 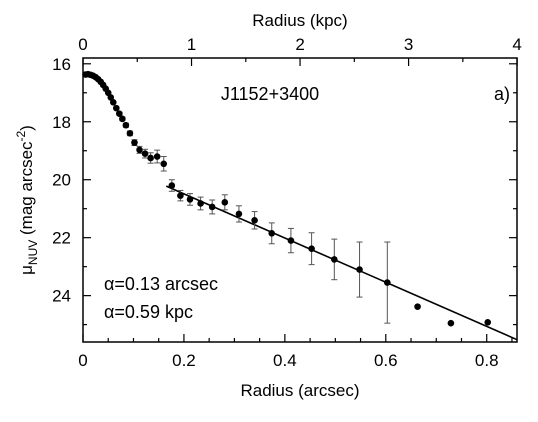 What do you see at coordinates (299, 390) in the screenshot?
I see `x-axis-title: Radius (arcsec)` at bounding box center [299, 390].